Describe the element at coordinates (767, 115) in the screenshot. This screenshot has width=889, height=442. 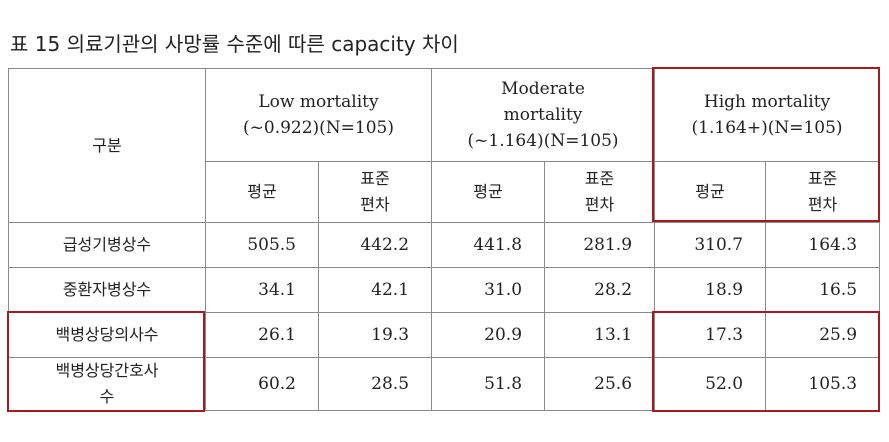
I see `group-header-high: High mortality (1.164+)(N=105)` at that location.